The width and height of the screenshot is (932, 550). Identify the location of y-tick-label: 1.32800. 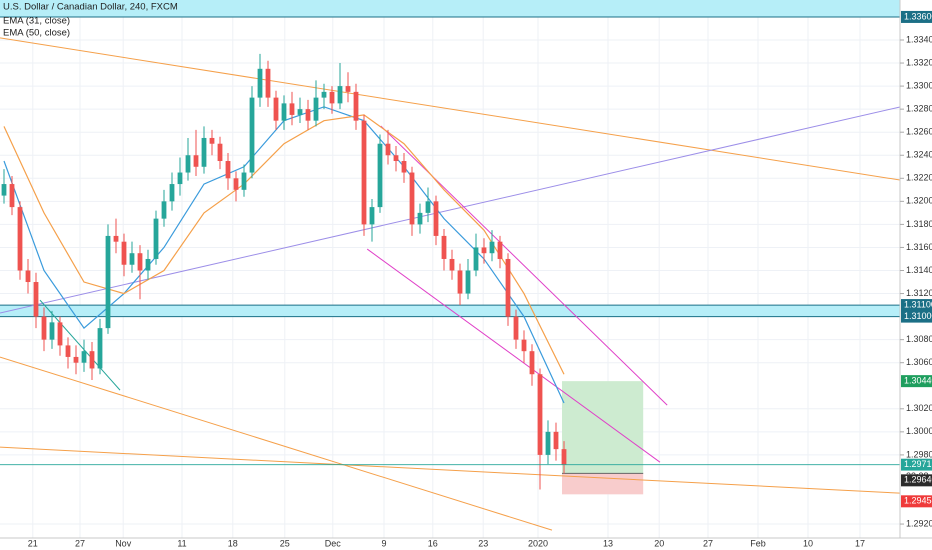
(919, 109).